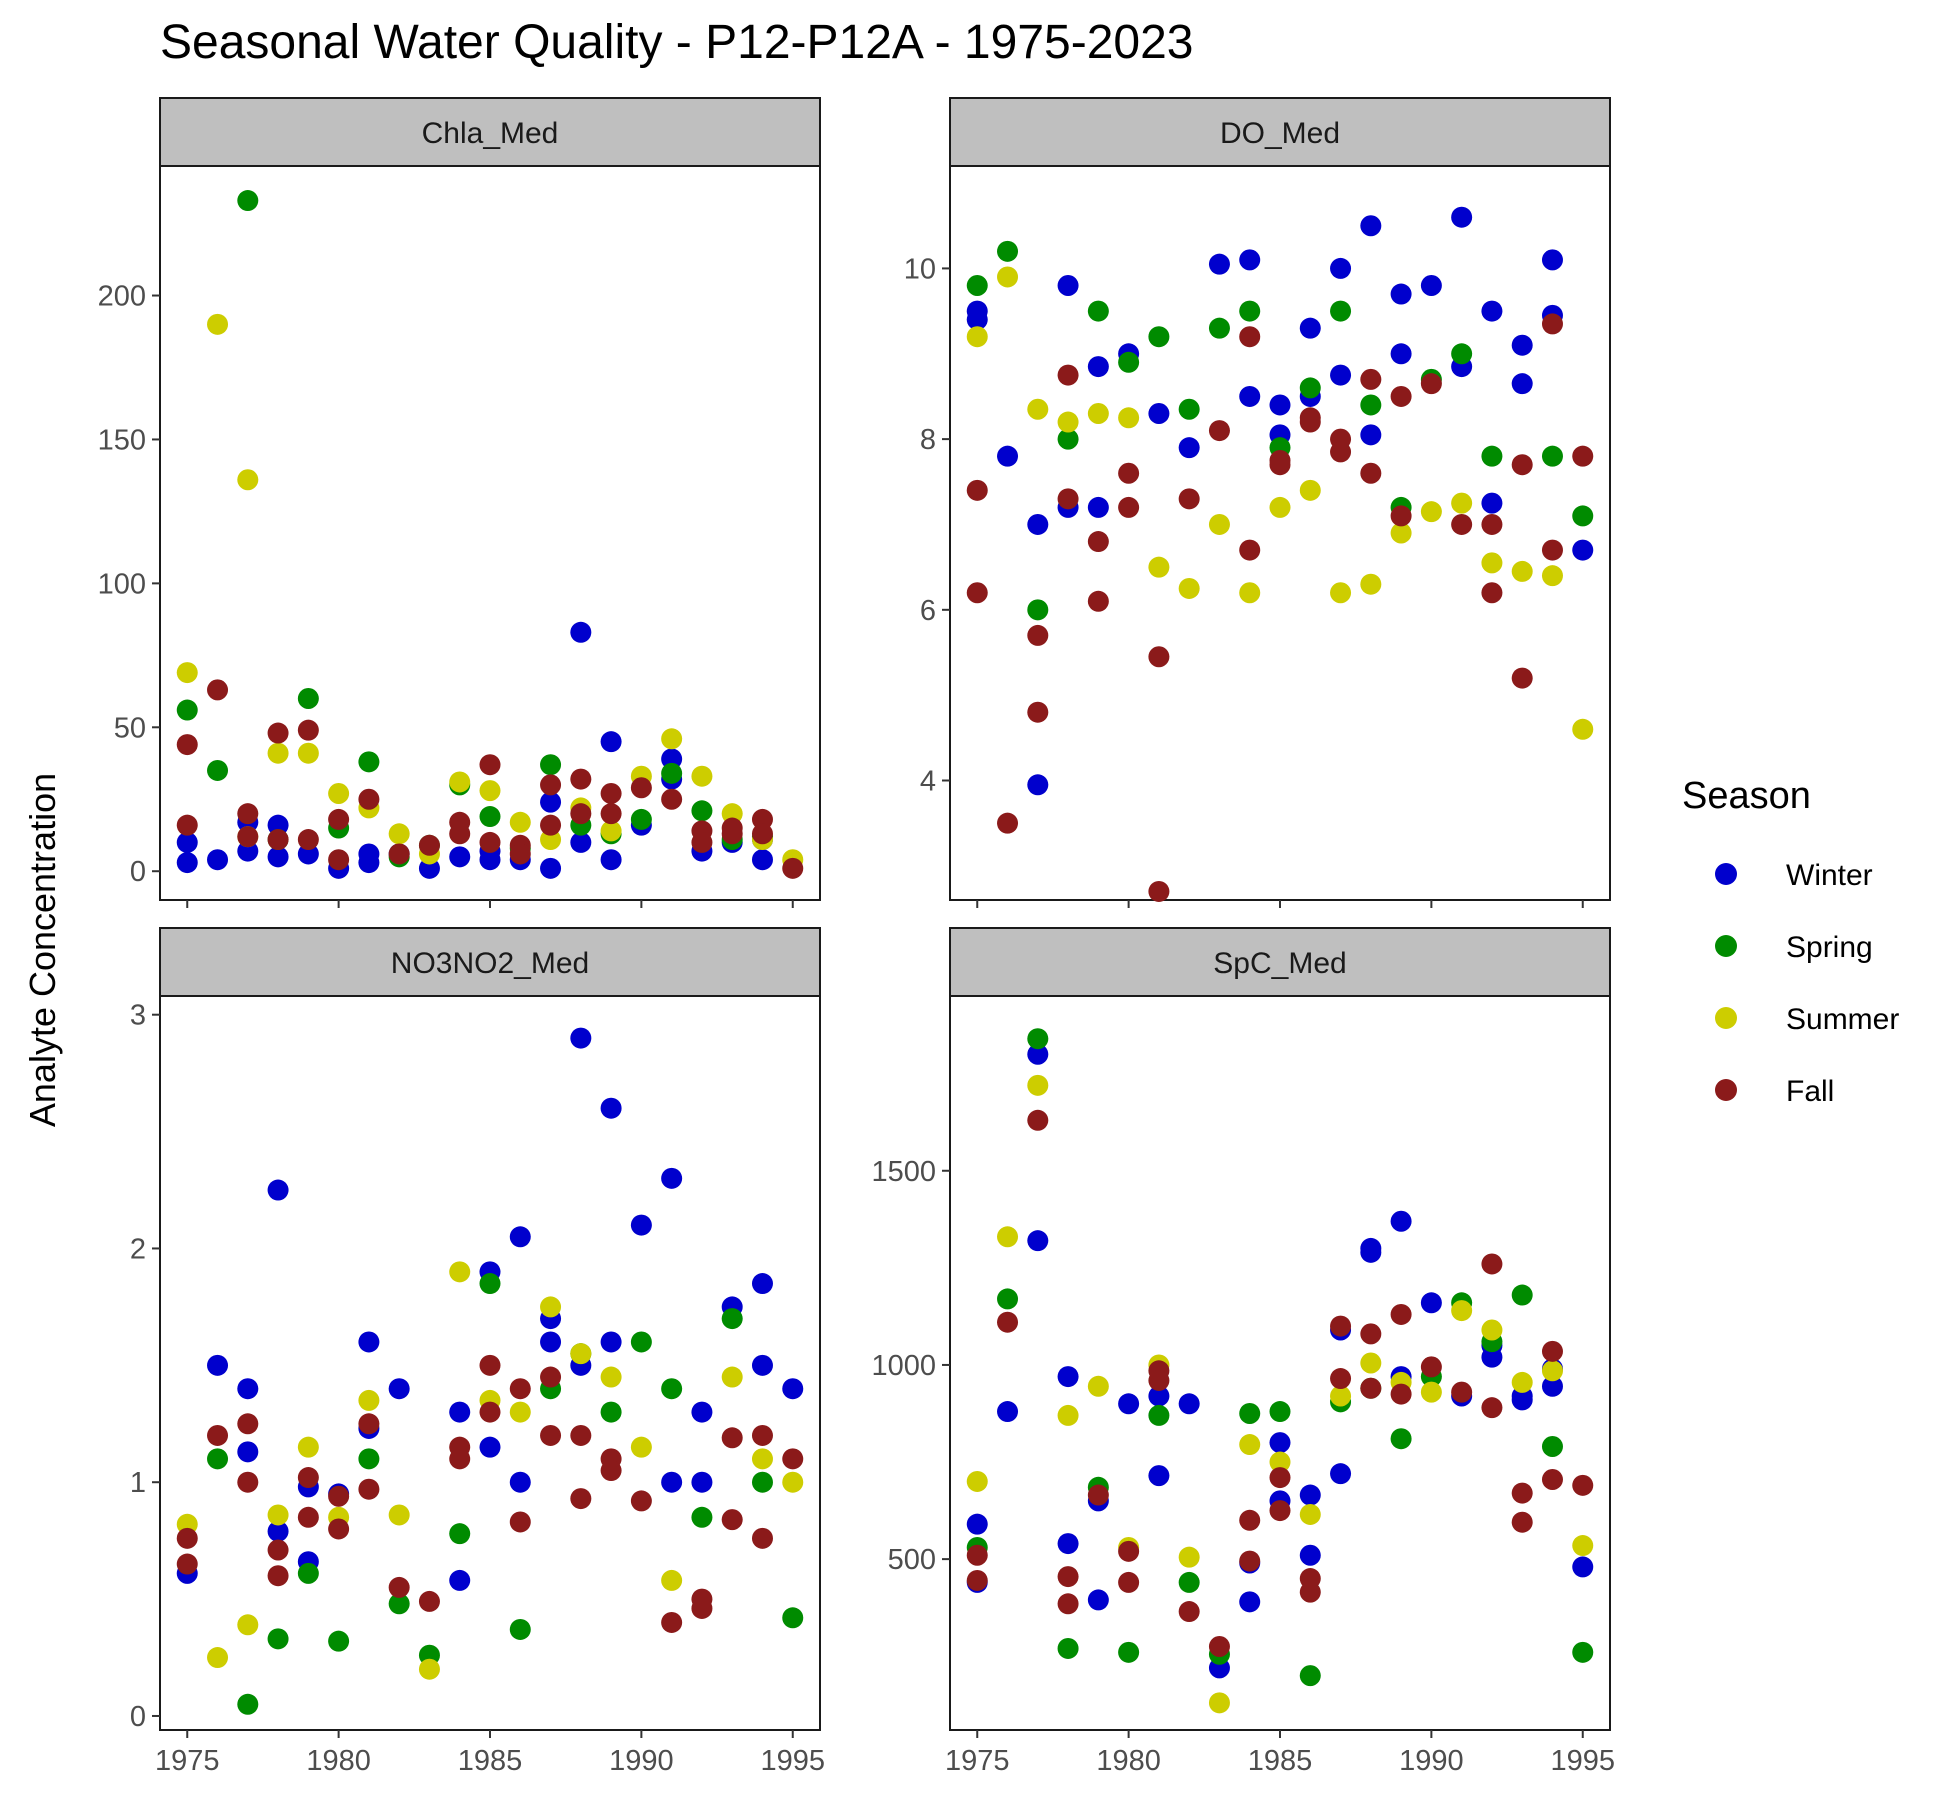 The height and width of the screenshot is (1800, 1950). I want to click on legend-key-summer, so click(1726, 1018).